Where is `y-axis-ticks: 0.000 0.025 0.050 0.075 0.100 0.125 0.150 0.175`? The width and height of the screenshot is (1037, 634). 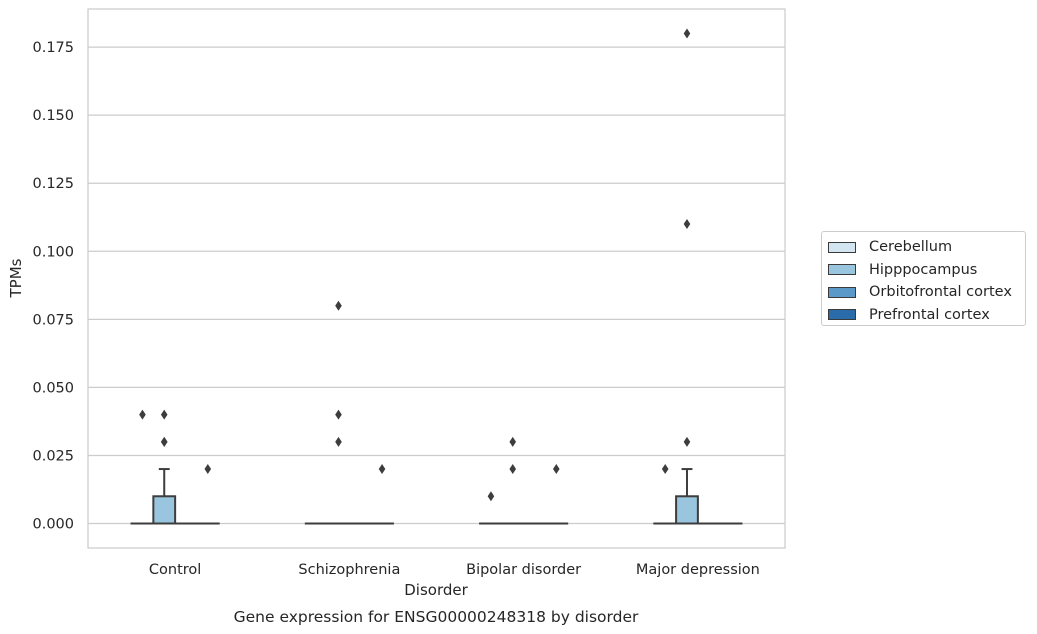
y-axis-ticks: 0.000 0.025 0.050 0.075 0.100 0.125 0.150 0.175 is located at coordinates (53, 286).